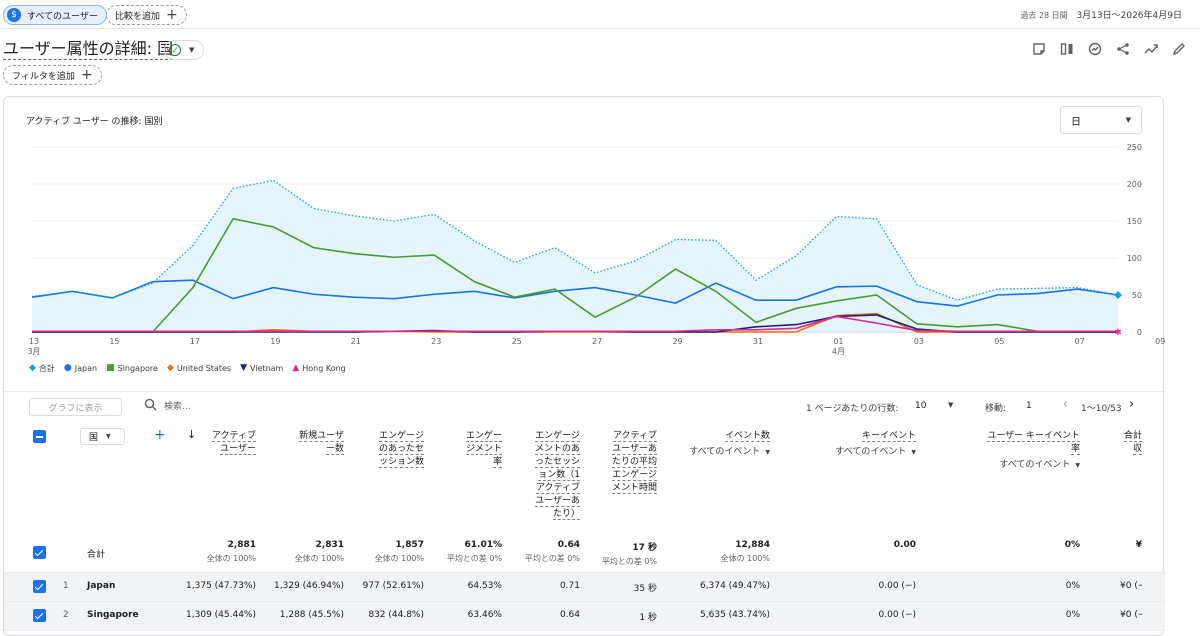 This screenshot has height=636, width=1200. Describe the element at coordinates (888, 436) in the screenshot. I see `column-header-text: キーイベント` at that location.